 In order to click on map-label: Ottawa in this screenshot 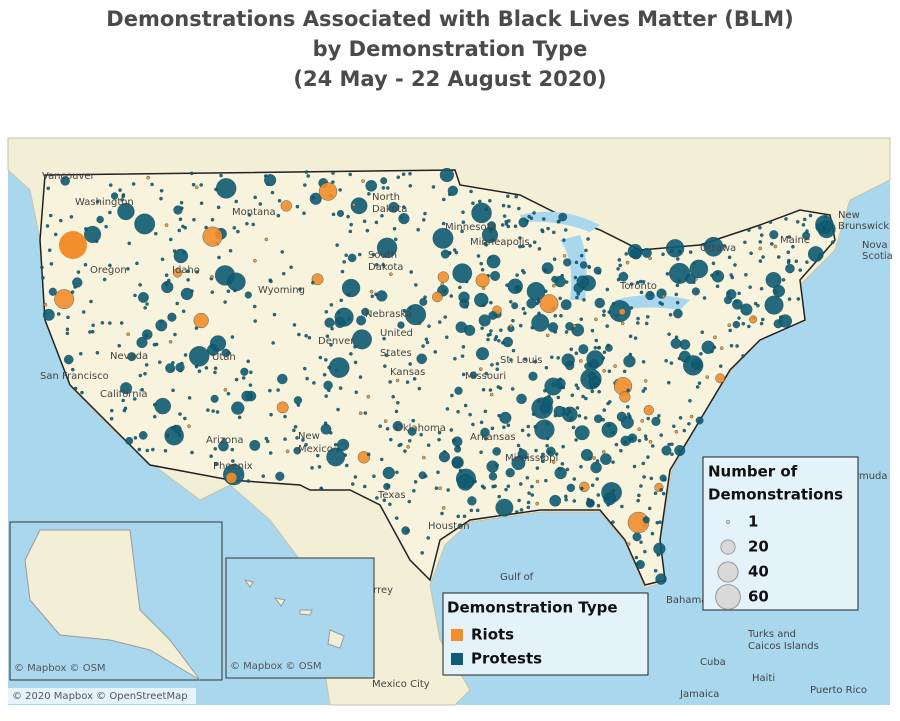, I will do `click(718, 248)`.